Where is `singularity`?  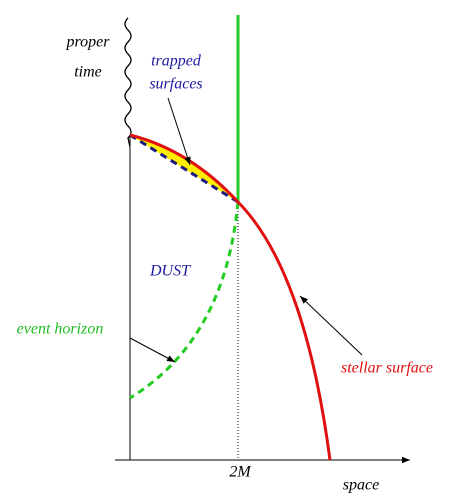
singularity is located at coordinates (128, 82).